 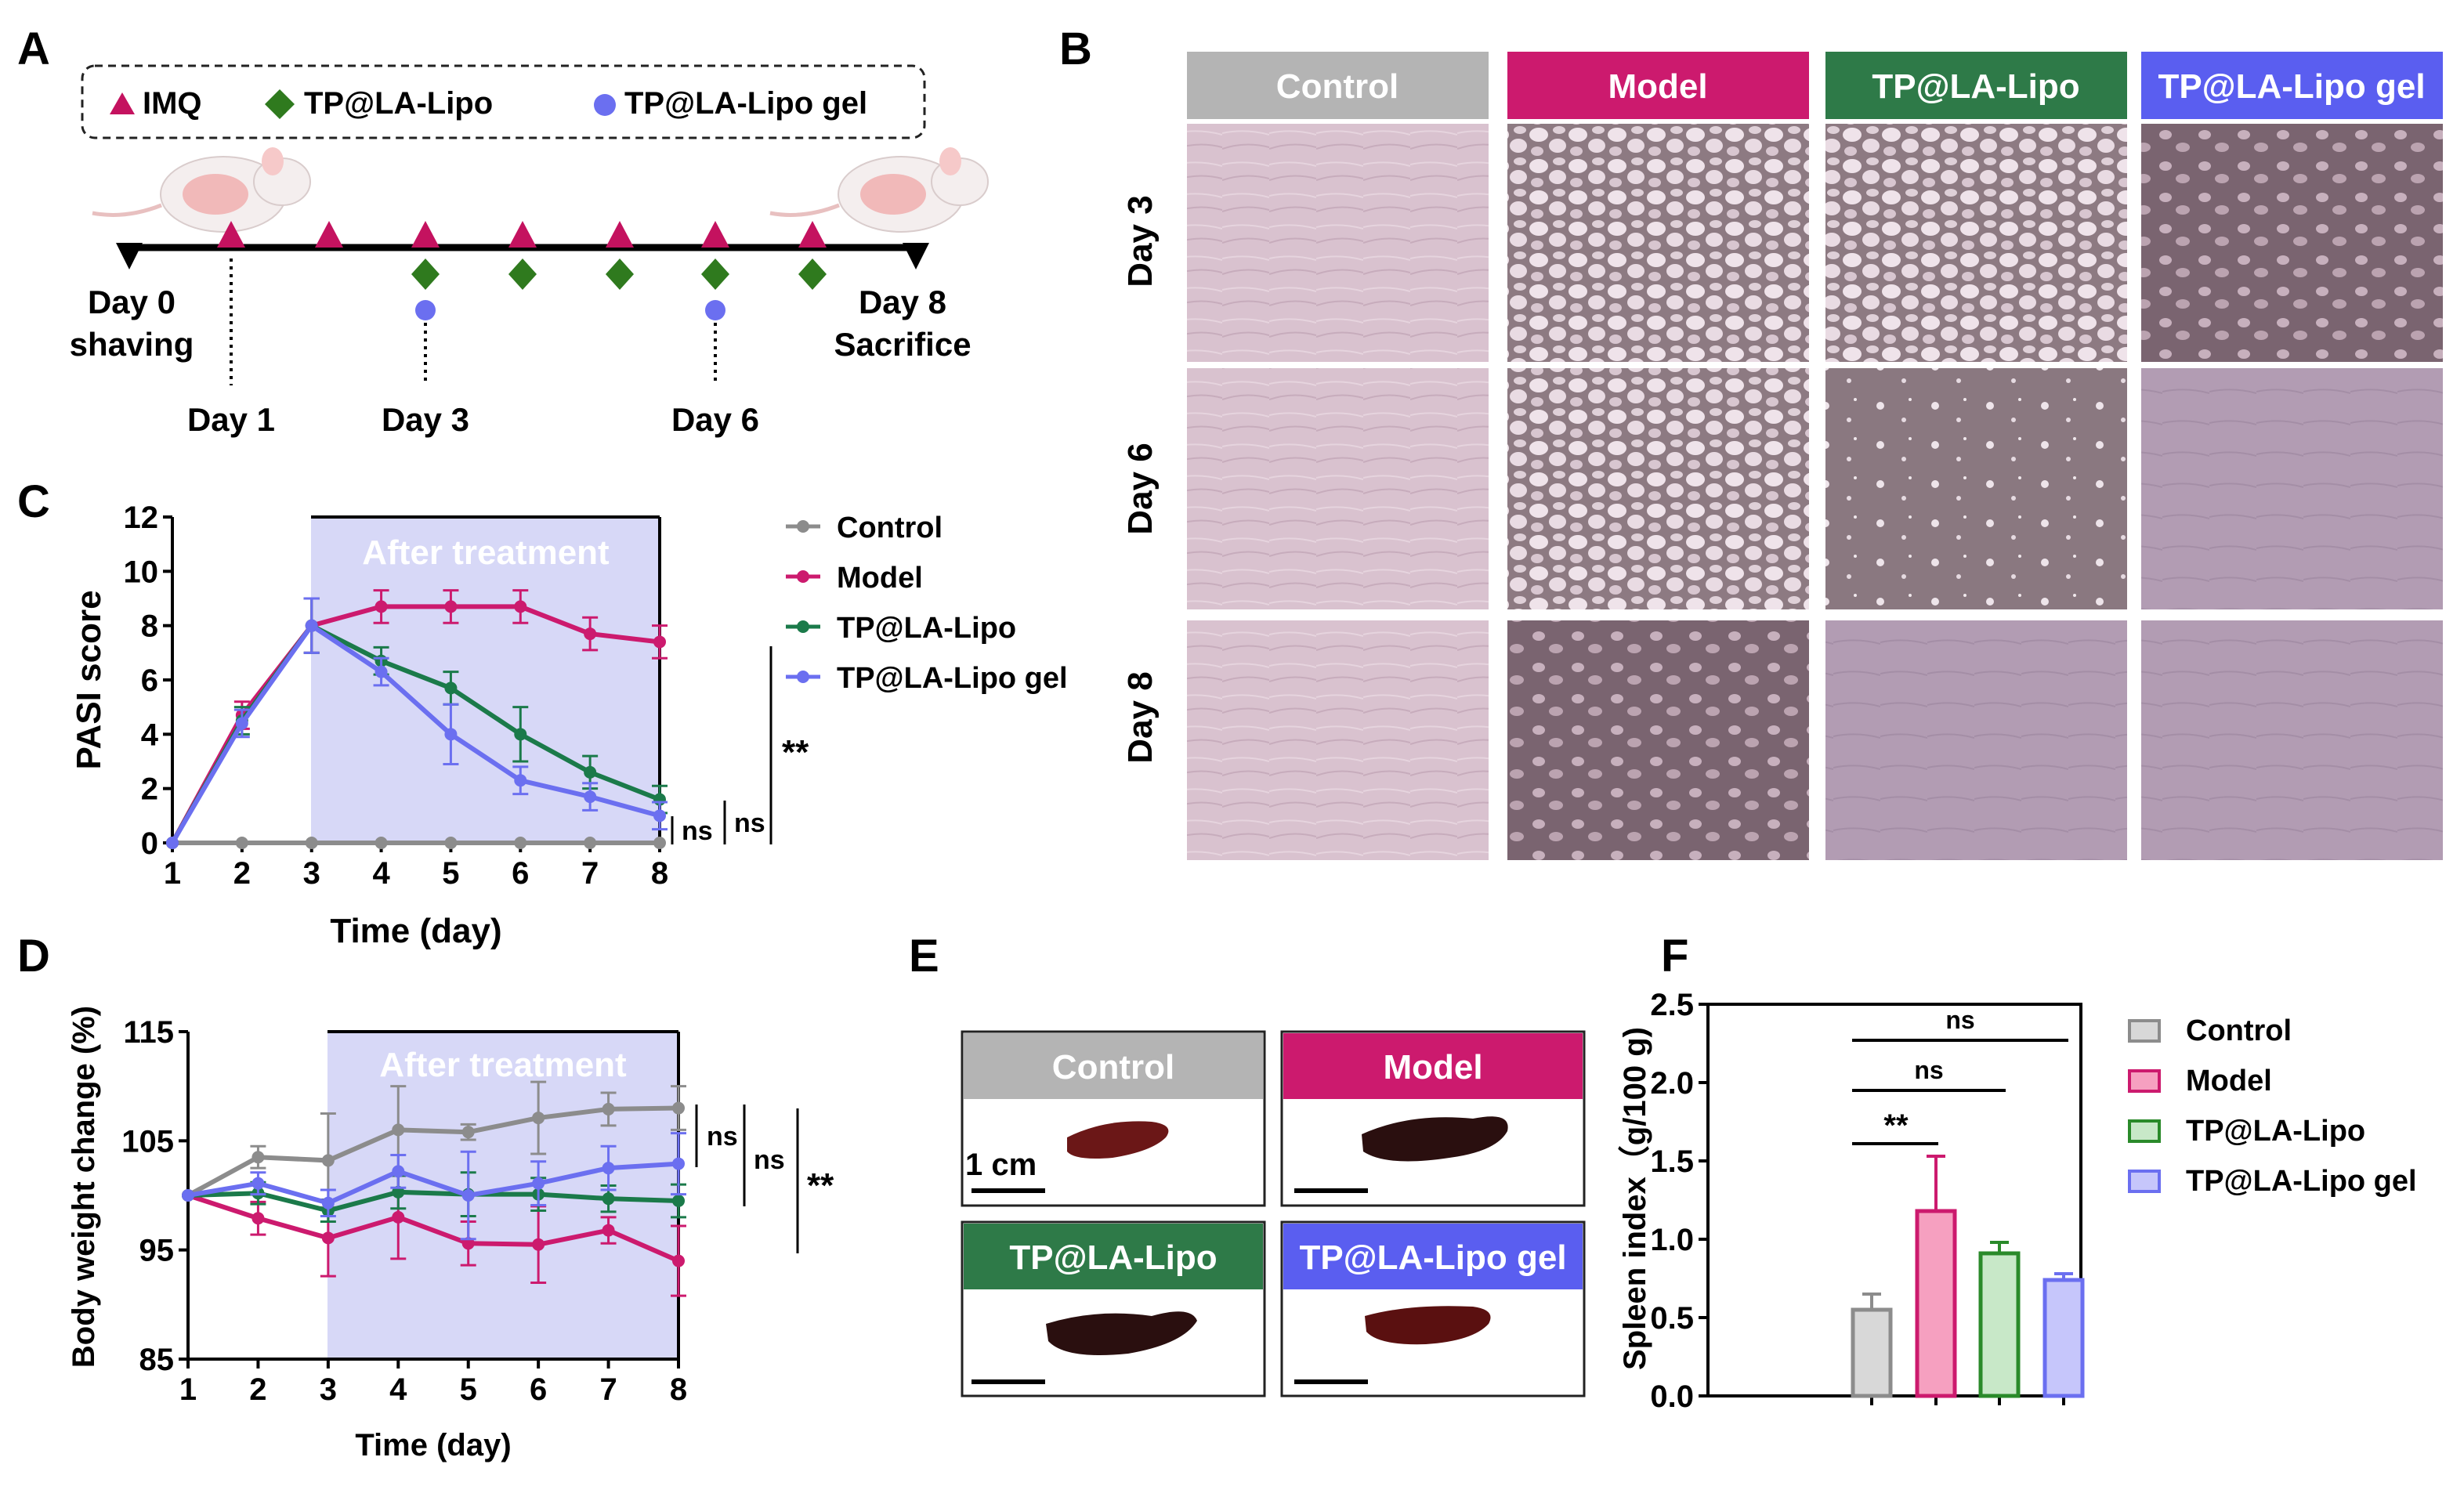 I want to click on header-tp, so click(x=1976, y=85).